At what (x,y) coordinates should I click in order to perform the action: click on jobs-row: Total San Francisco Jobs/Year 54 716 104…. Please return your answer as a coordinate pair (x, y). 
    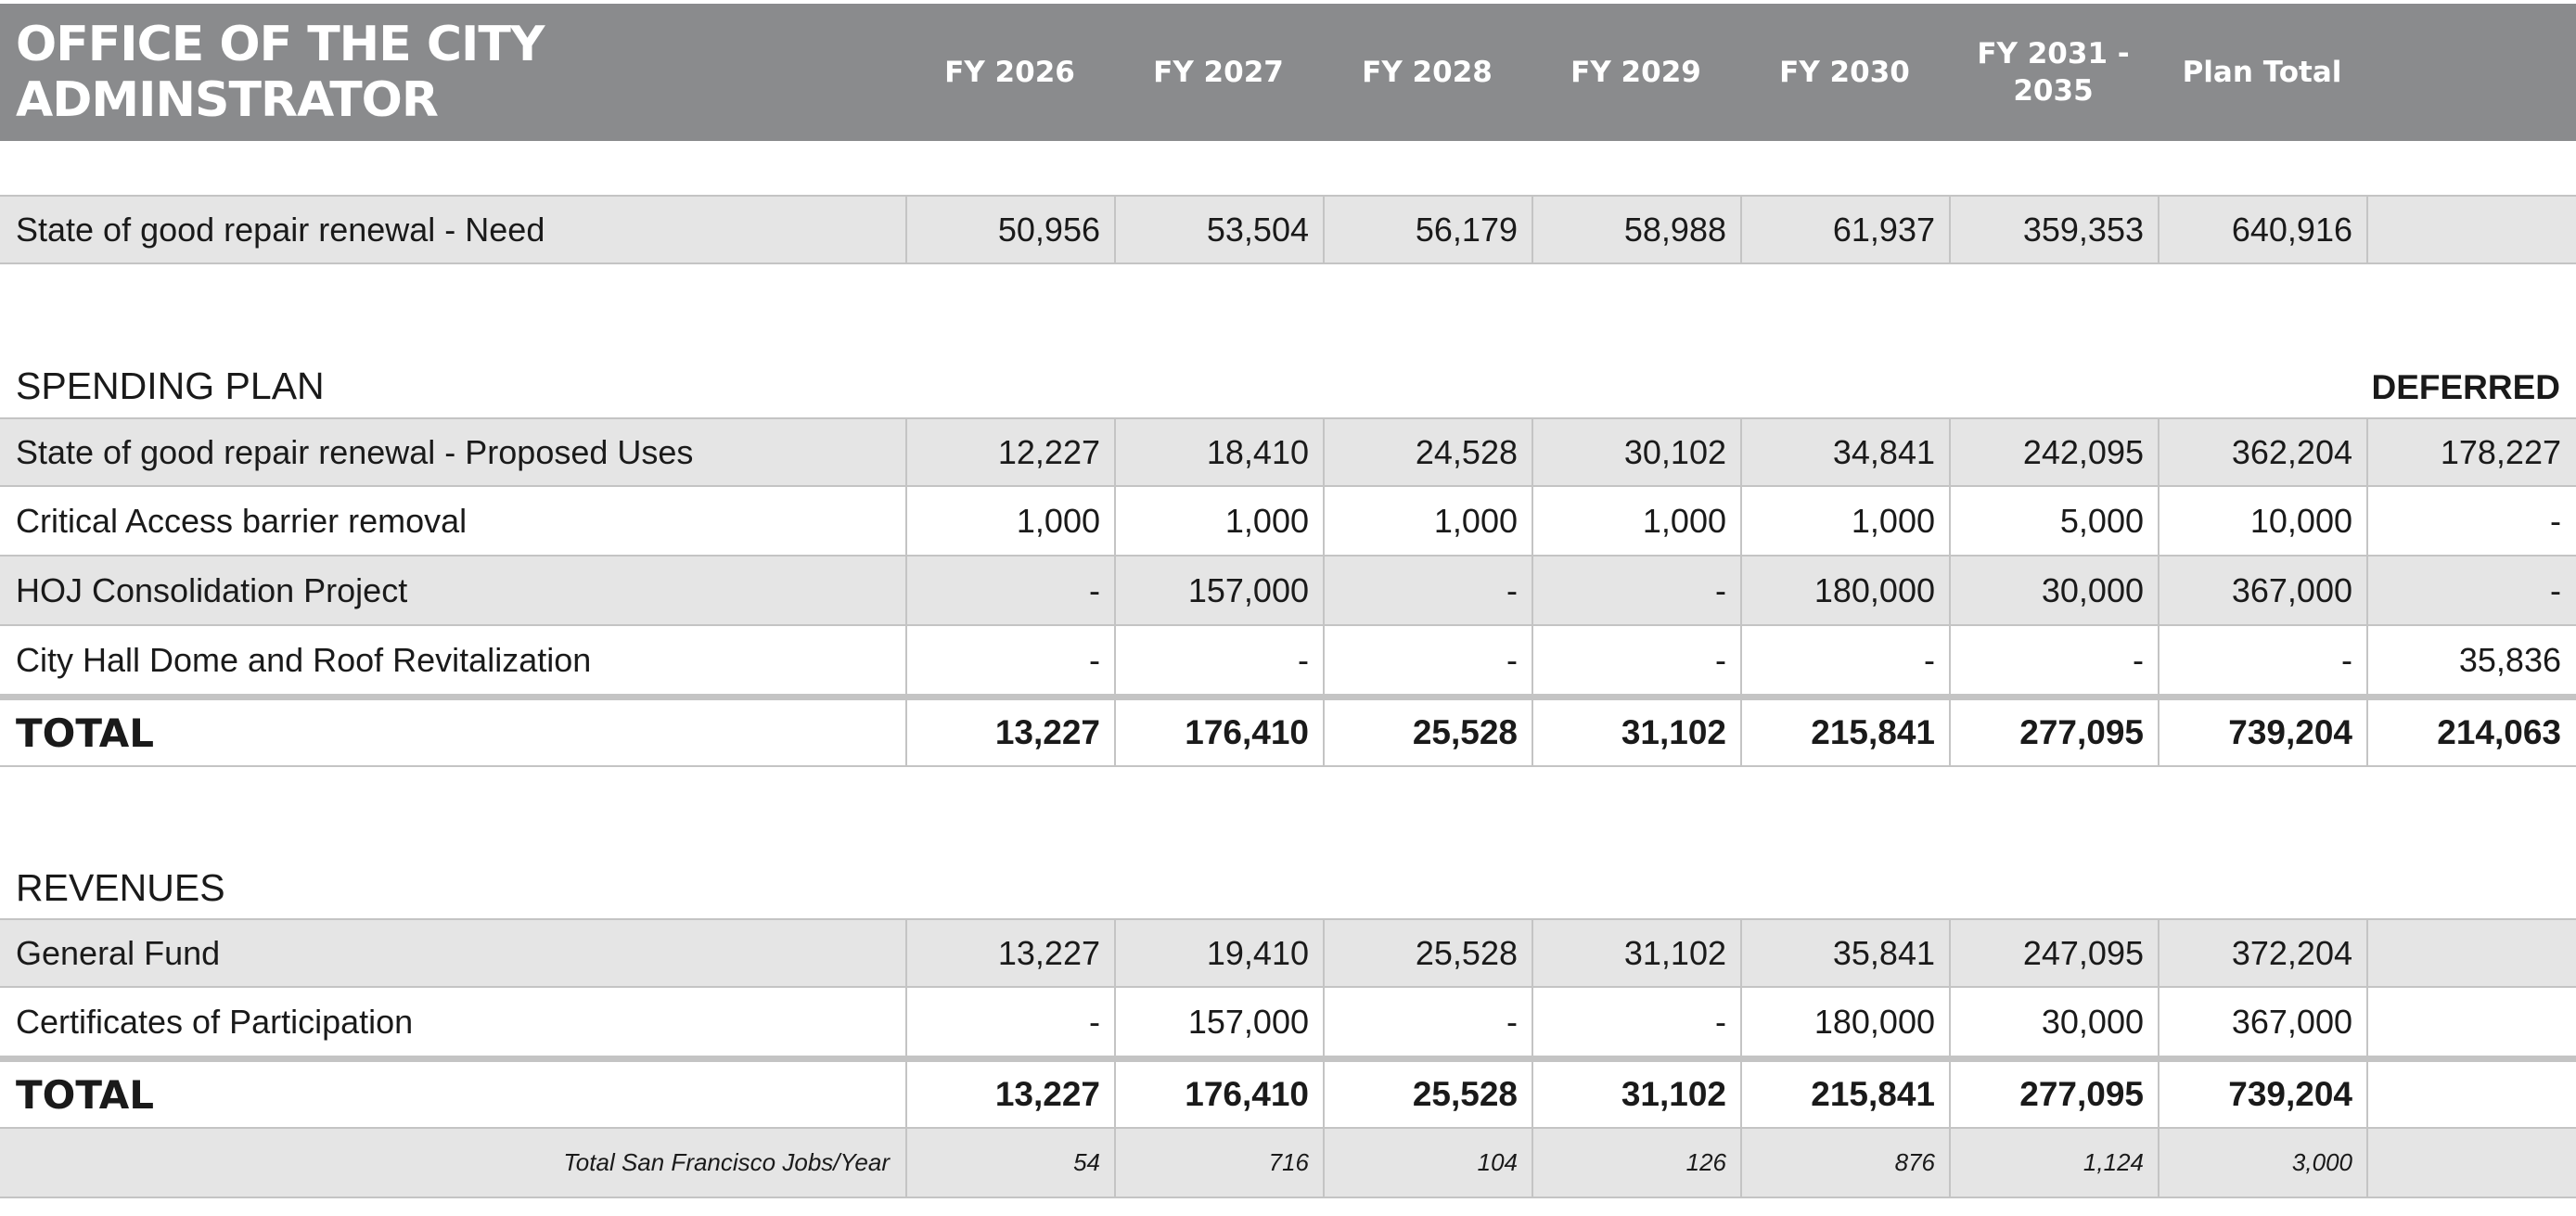
    Looking at the image, I should click on (1288, 1163).